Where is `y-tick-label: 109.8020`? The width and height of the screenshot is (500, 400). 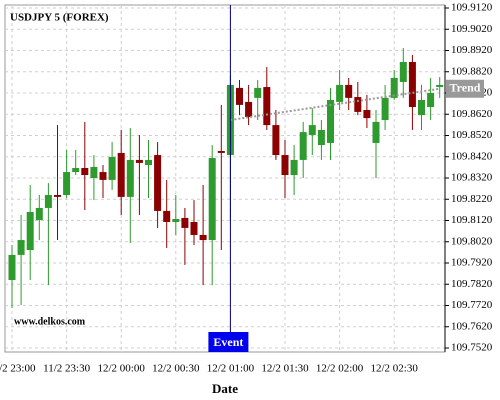 y-tick-label: 109.8020 is located at coordinates (472, 241).